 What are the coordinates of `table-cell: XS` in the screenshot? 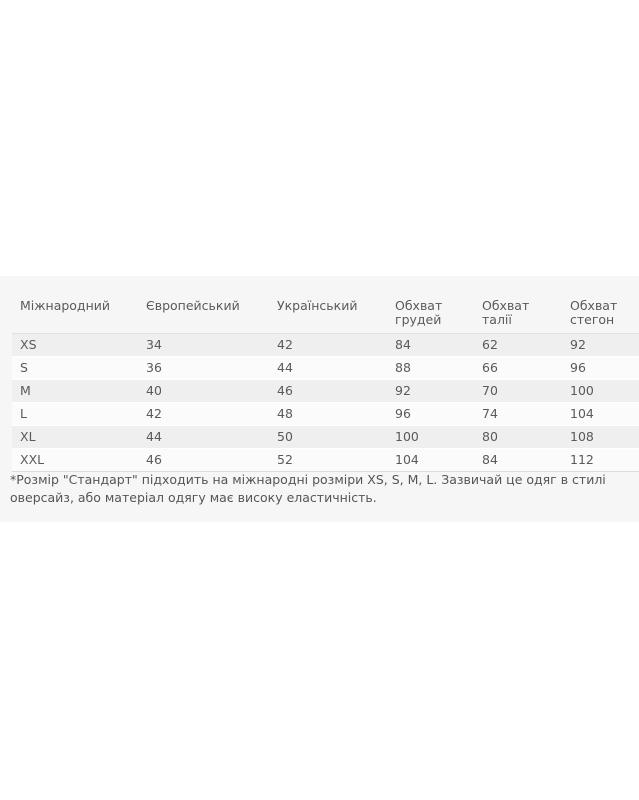 It's located at (75, 345).